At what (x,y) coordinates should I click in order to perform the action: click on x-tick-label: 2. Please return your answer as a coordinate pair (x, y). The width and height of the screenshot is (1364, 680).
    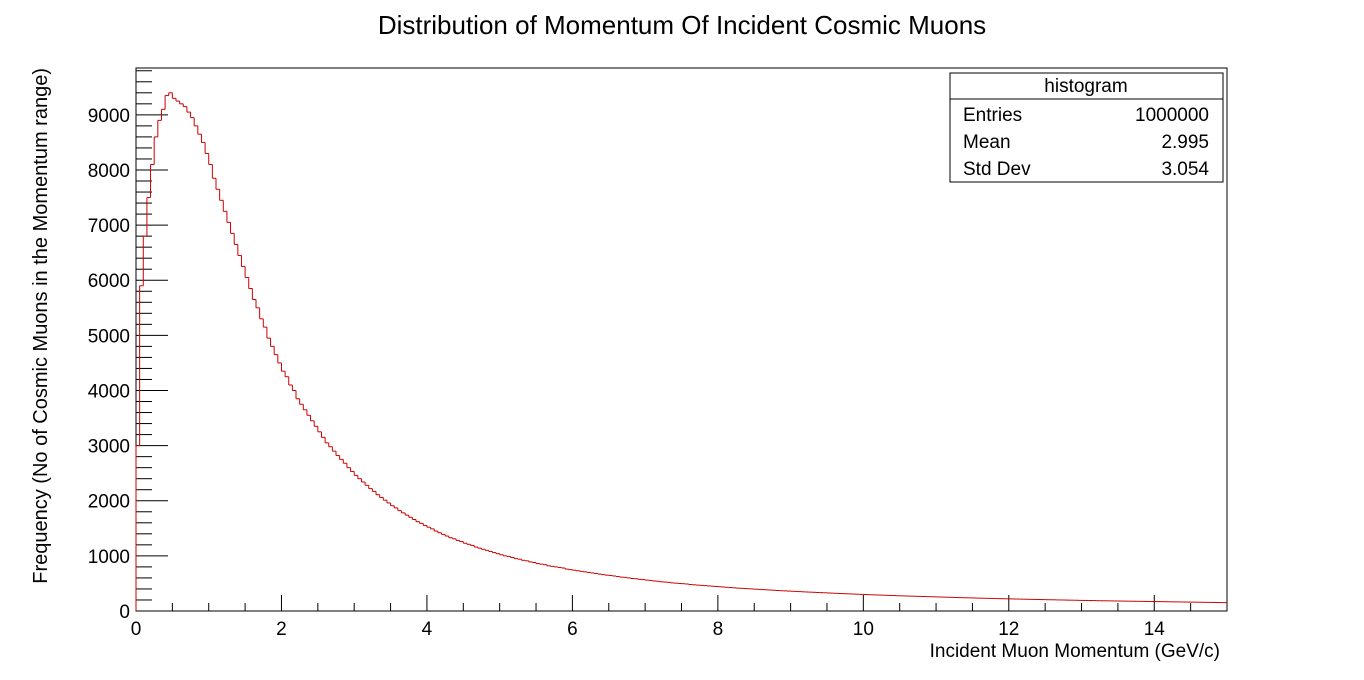
    Looking at the image, I should click on (281, 629).